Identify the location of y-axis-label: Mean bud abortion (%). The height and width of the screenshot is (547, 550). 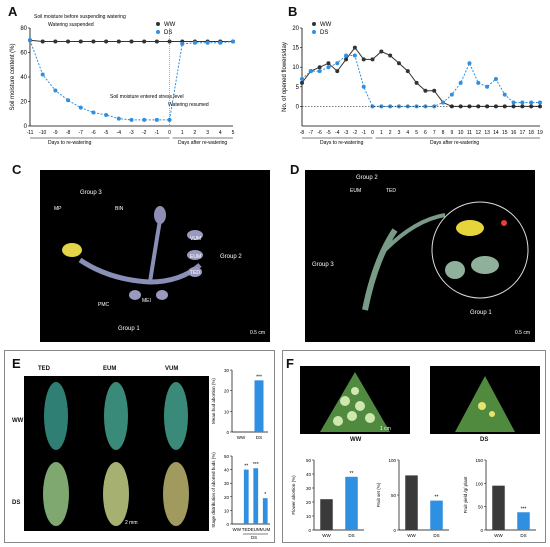
(213, 401).